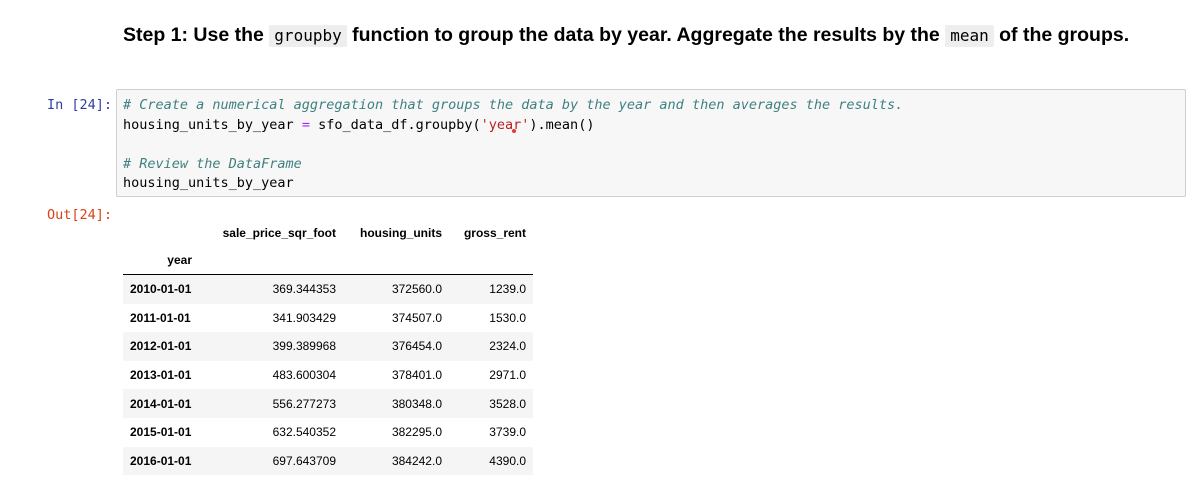 The height and width of the screenshot is (496, 1187). What do you see at coordinates (79, 105) in the screenshot?
I see `input-prompt: In [24]:` at bounding box center [79, 105].